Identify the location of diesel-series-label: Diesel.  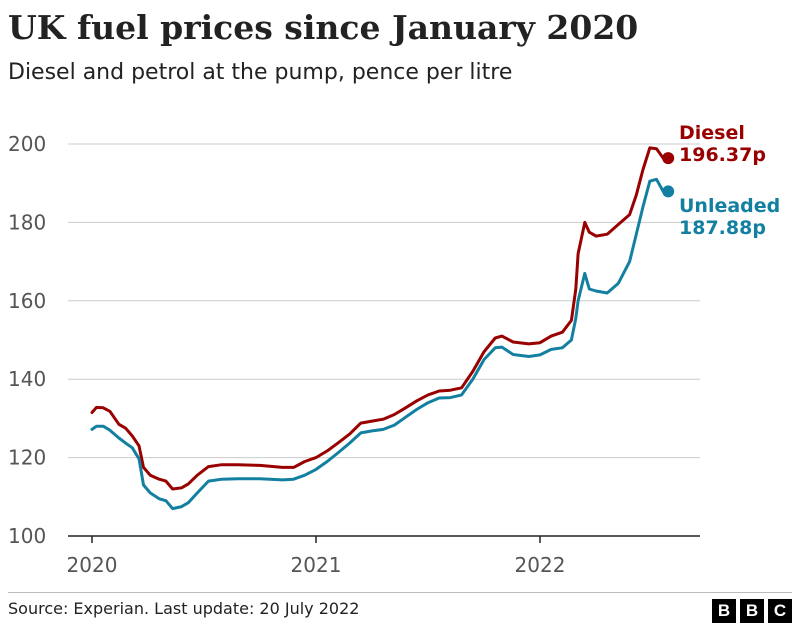
(712, 133).